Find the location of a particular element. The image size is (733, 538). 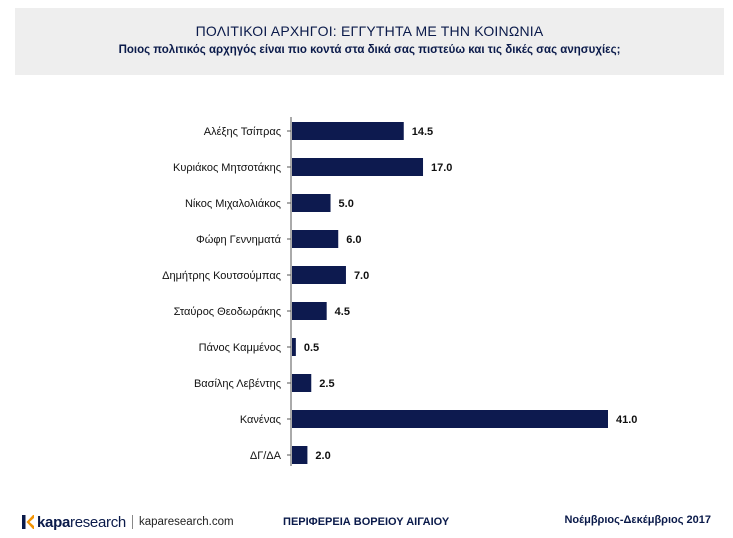

value-label: 2.5 is located at coordinates (326, 384).